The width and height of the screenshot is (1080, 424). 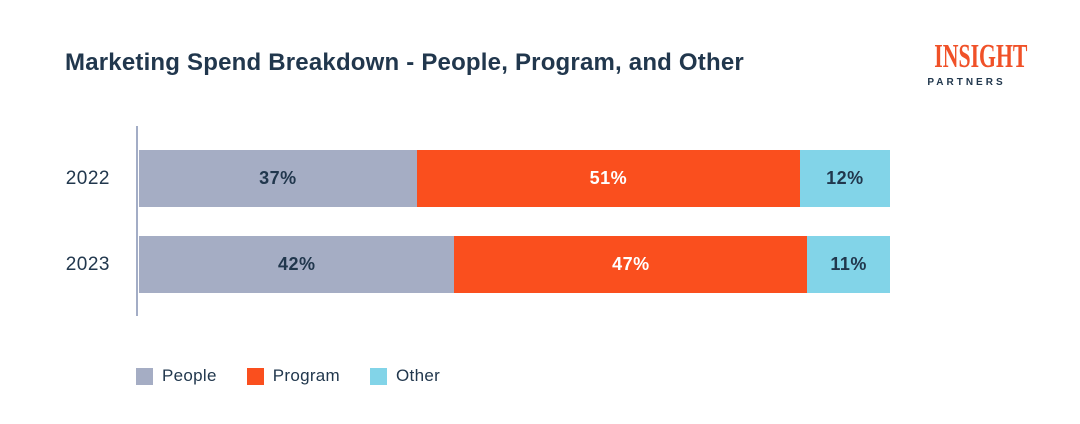 What do you see at coordinates (966, 82) in the screenshot?
I see `logo-subtext: PARTNERS` at bounding box center [966, 82].